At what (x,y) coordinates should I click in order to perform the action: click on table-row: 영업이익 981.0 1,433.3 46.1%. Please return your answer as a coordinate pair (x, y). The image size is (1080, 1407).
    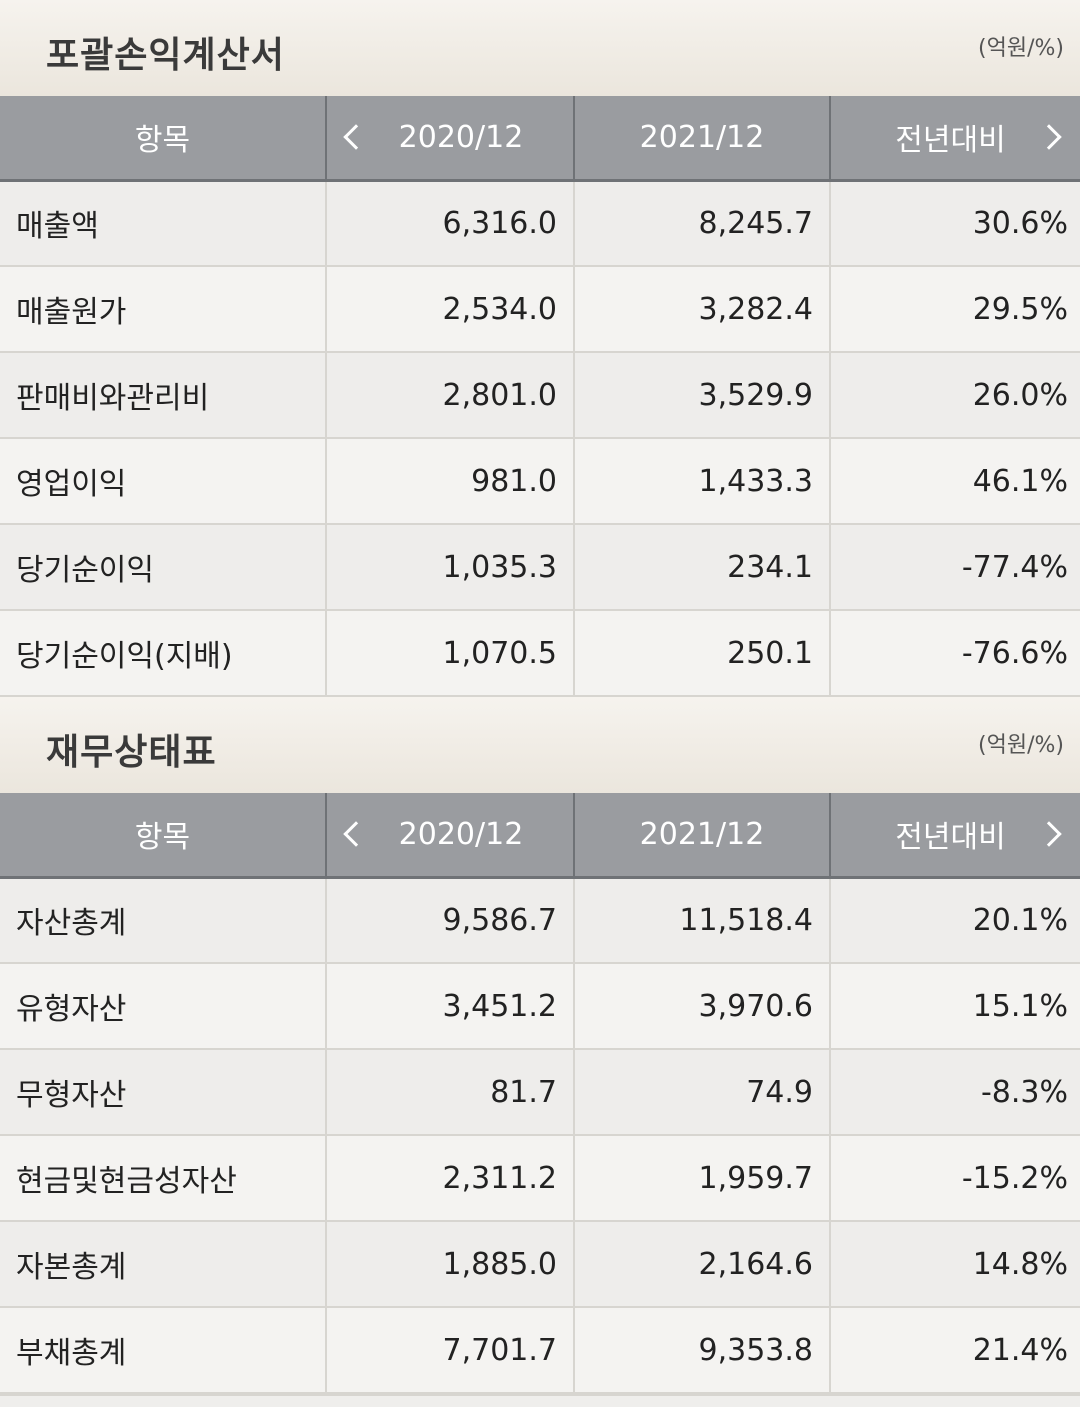
    Looking at the image, I should click on (540, 481).